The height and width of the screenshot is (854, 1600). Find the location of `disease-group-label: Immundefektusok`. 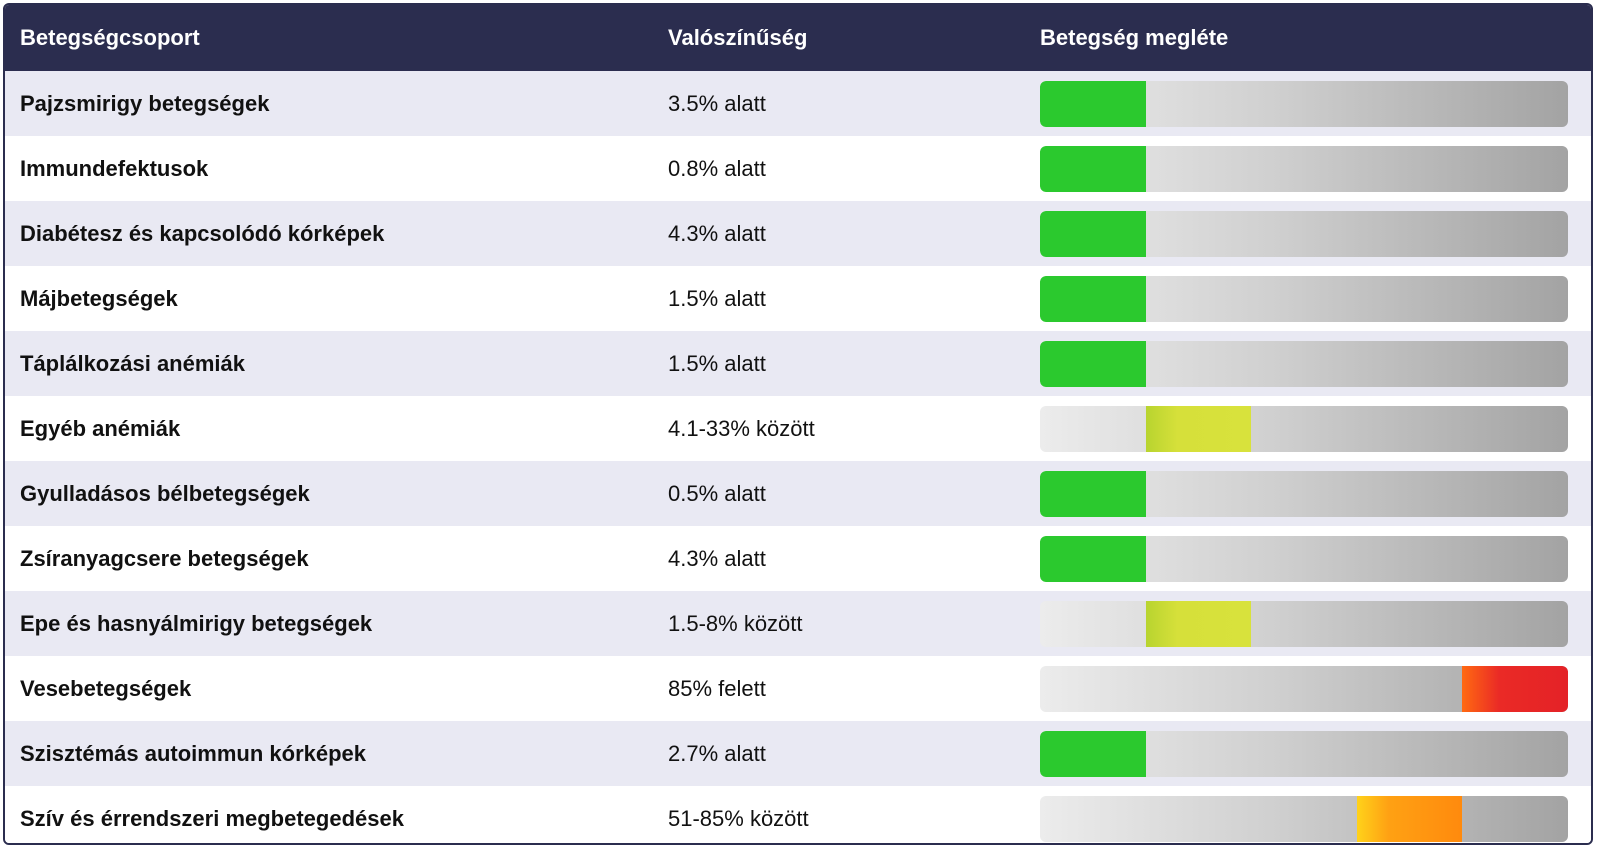

disease-group-label: Immundefektusok is located at coordinates (114, 168).